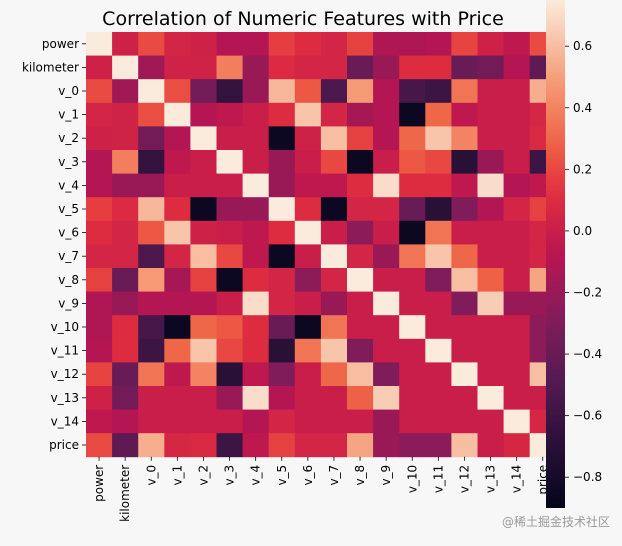 The height and width of the screenshot is (546, 622). I want to click on x-tick-label-v_12: v_12, so click(464, 479).